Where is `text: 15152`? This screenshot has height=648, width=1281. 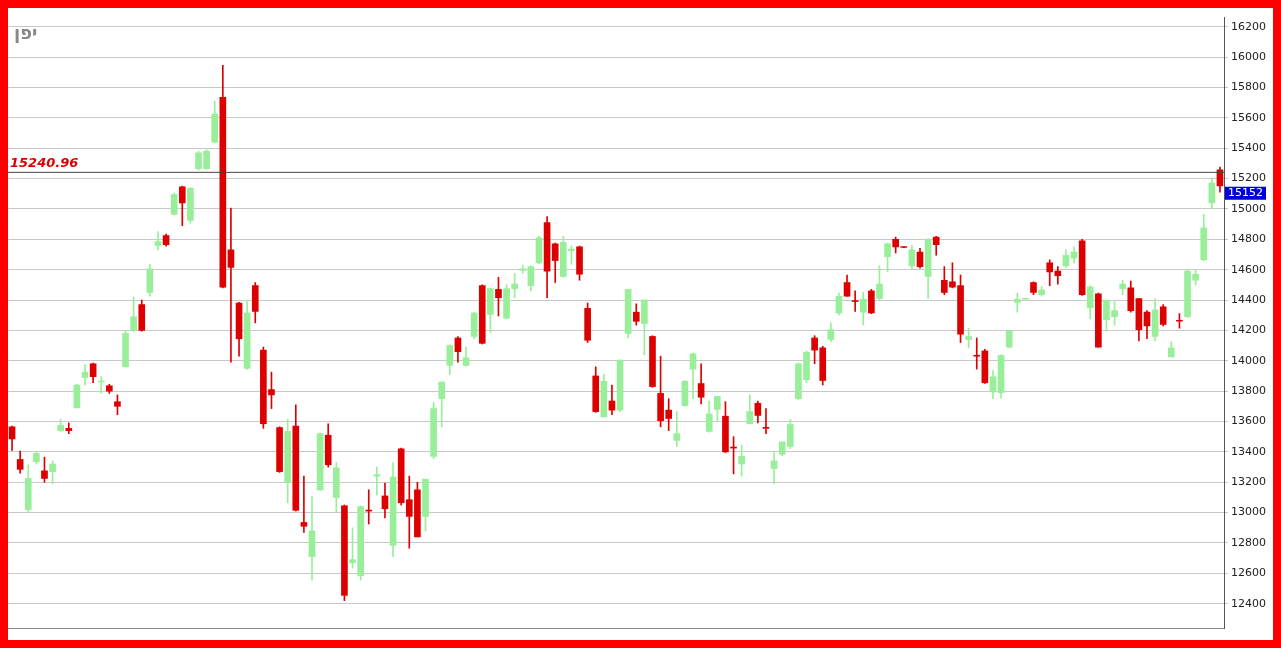 text: 15152 is located at coordinates (1246, 193).